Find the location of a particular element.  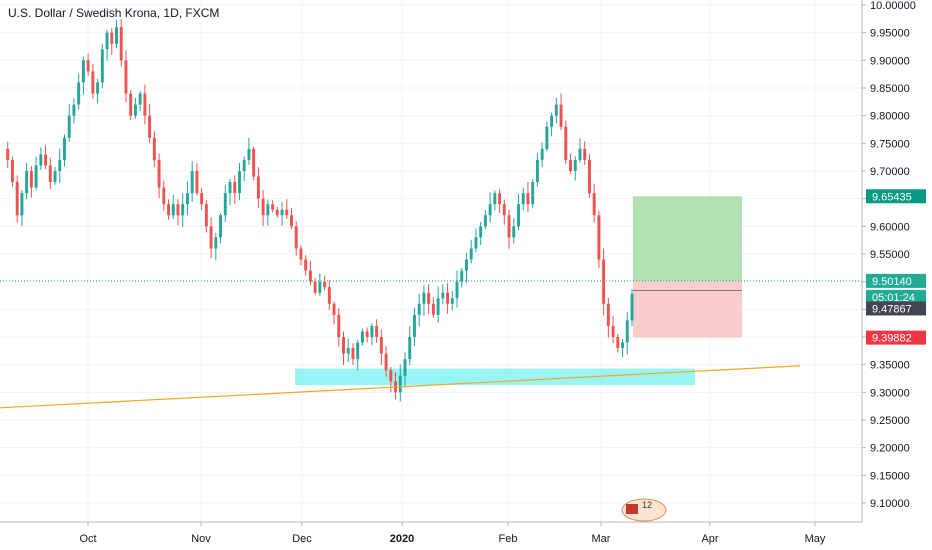

tradingview-logo: 12 is located at coordinates (644, 510).